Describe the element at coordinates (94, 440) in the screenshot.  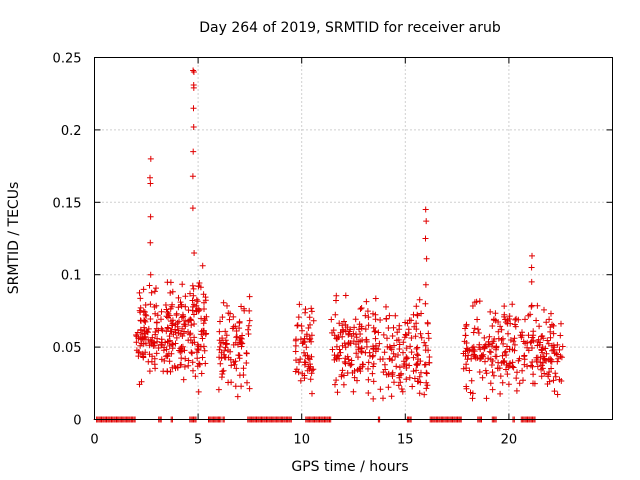
I see `x-tick-label: 0` at that location.